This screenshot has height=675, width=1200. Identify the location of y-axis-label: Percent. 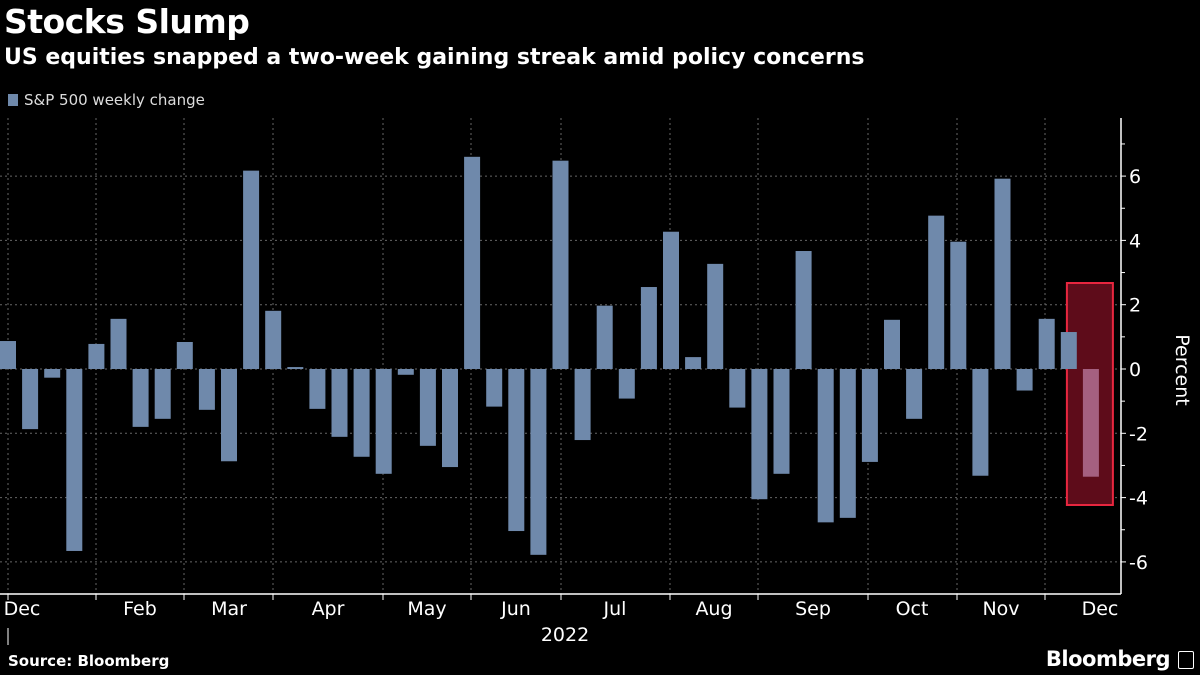
(1182, 370).